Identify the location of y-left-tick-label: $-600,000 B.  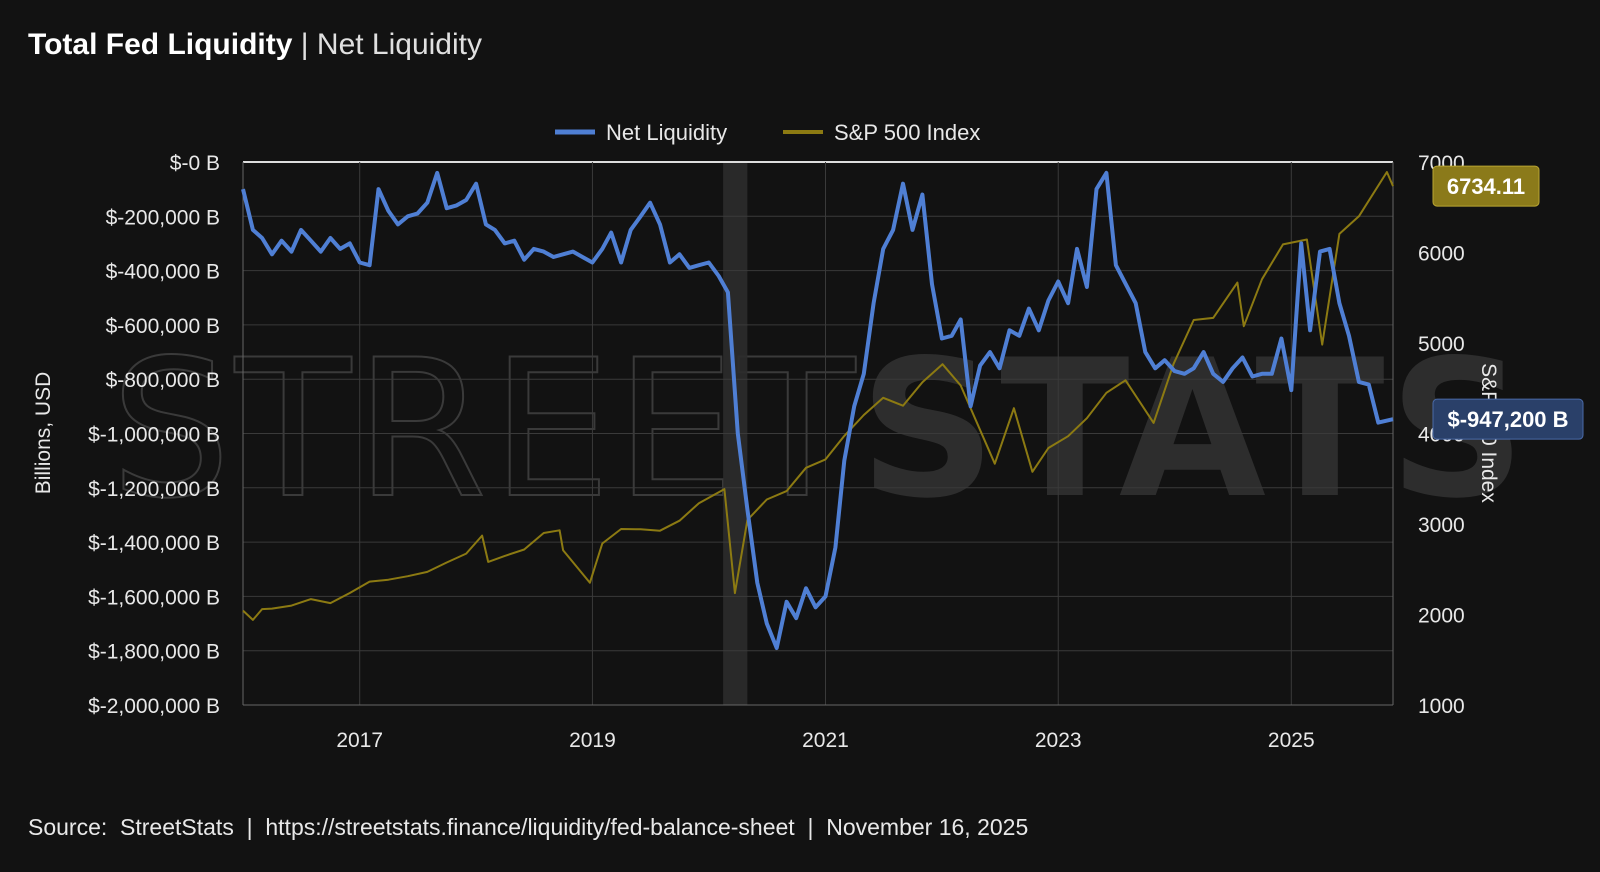
(163, 326).